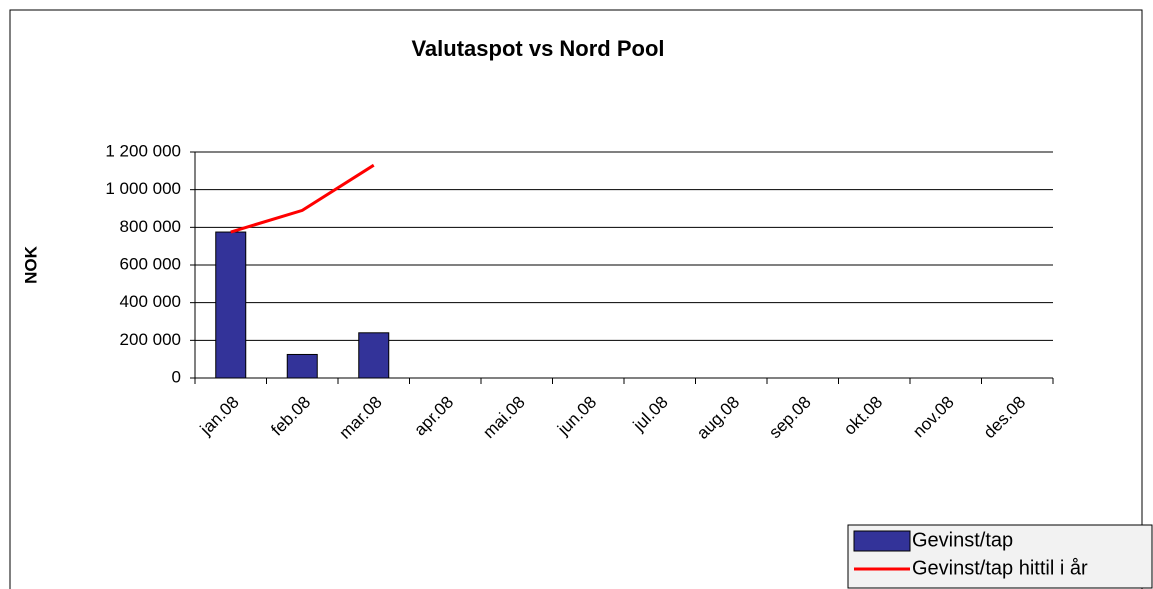 Image resolution: width=1153 pixels, height=589 pixels. Describe the element at coordinates (150, 301) in the screenshot. I see `y-tick-label: 400 000` at that location.